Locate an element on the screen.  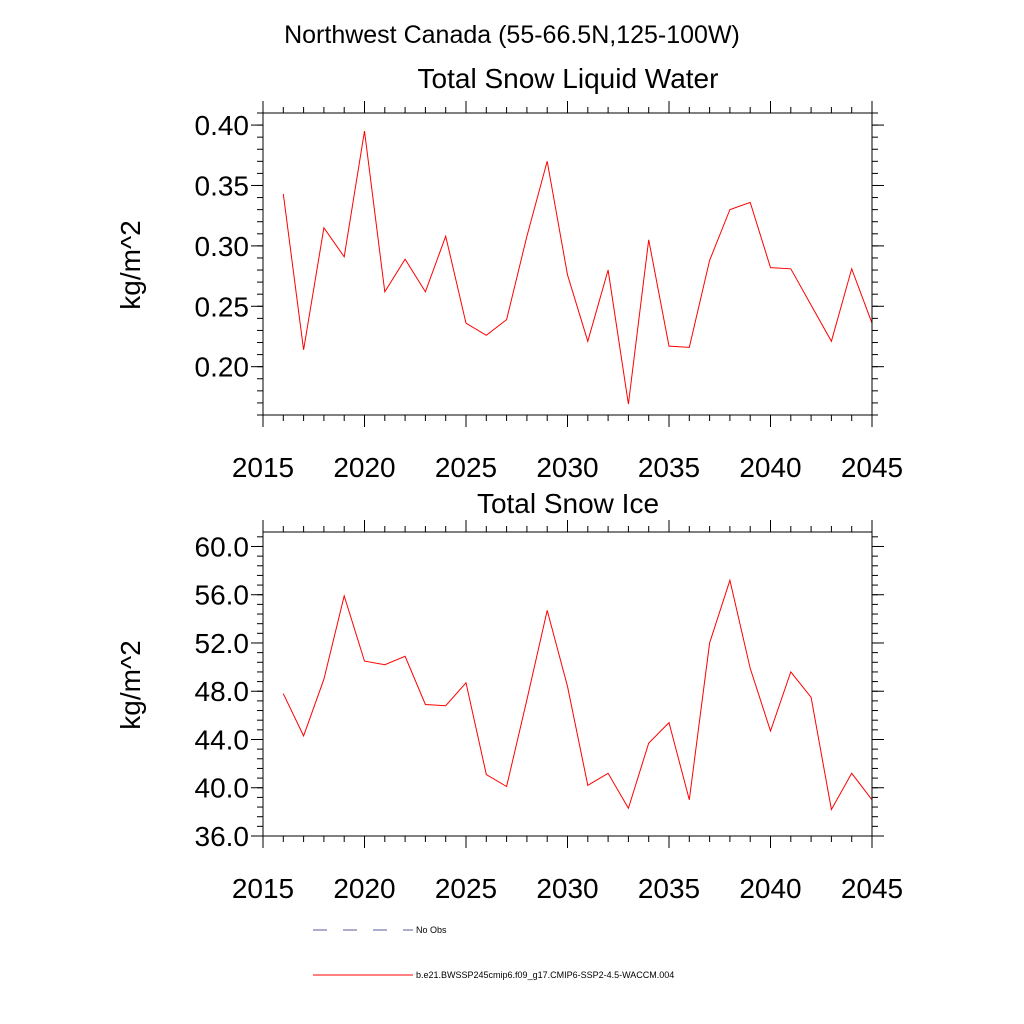
y-tick-label: 0.40 is located at coordinates (222, 125).